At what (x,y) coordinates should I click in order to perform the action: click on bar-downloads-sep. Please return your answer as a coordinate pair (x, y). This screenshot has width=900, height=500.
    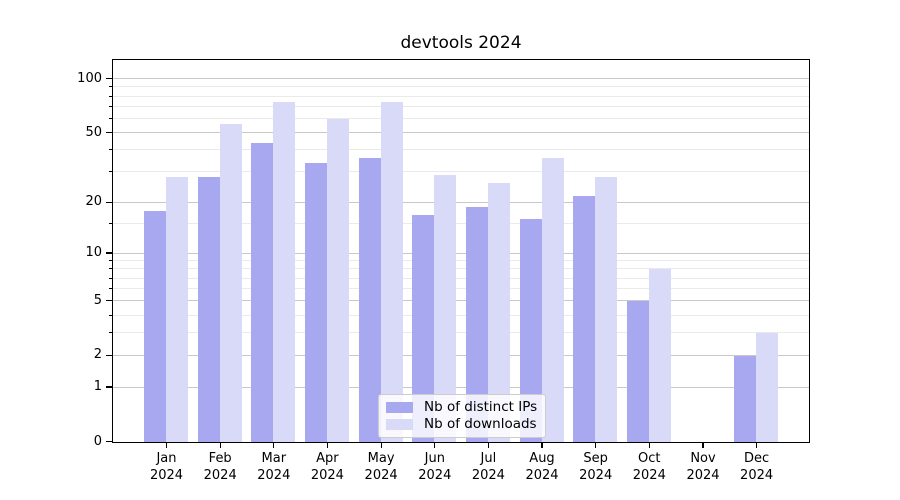
    Looking at the image, I should click on (606, 309).